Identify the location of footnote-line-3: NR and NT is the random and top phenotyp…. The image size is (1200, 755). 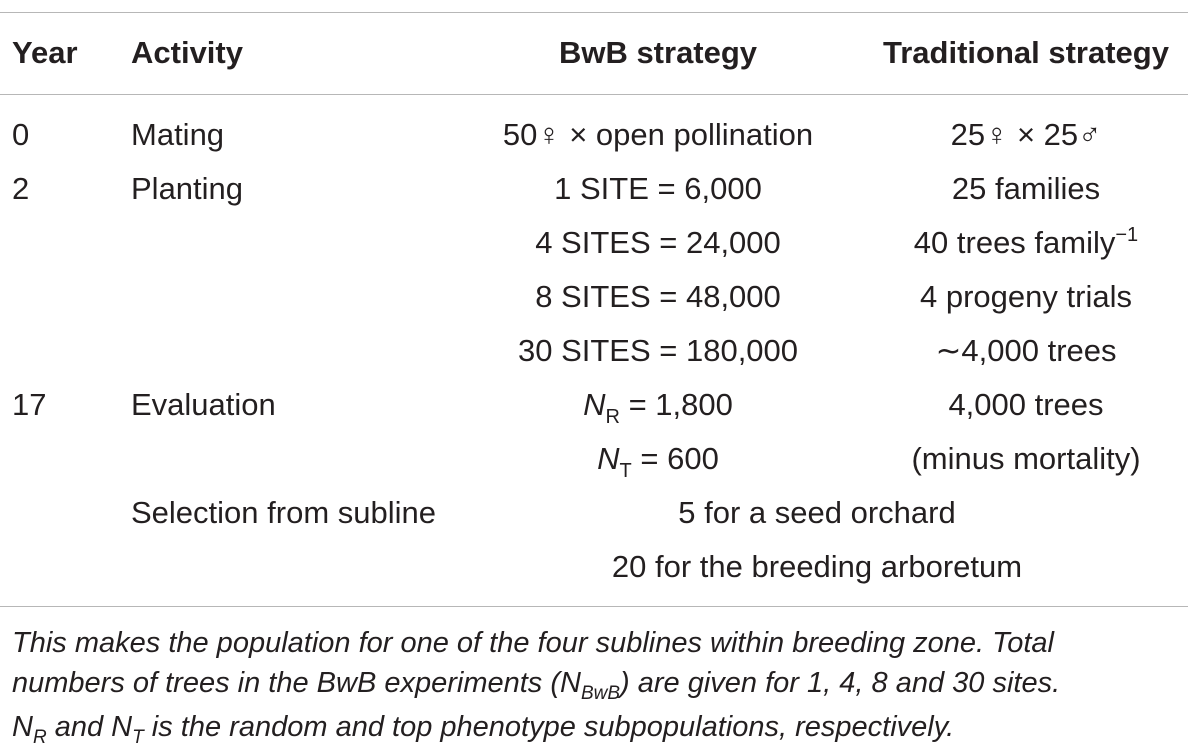
(602, 729).